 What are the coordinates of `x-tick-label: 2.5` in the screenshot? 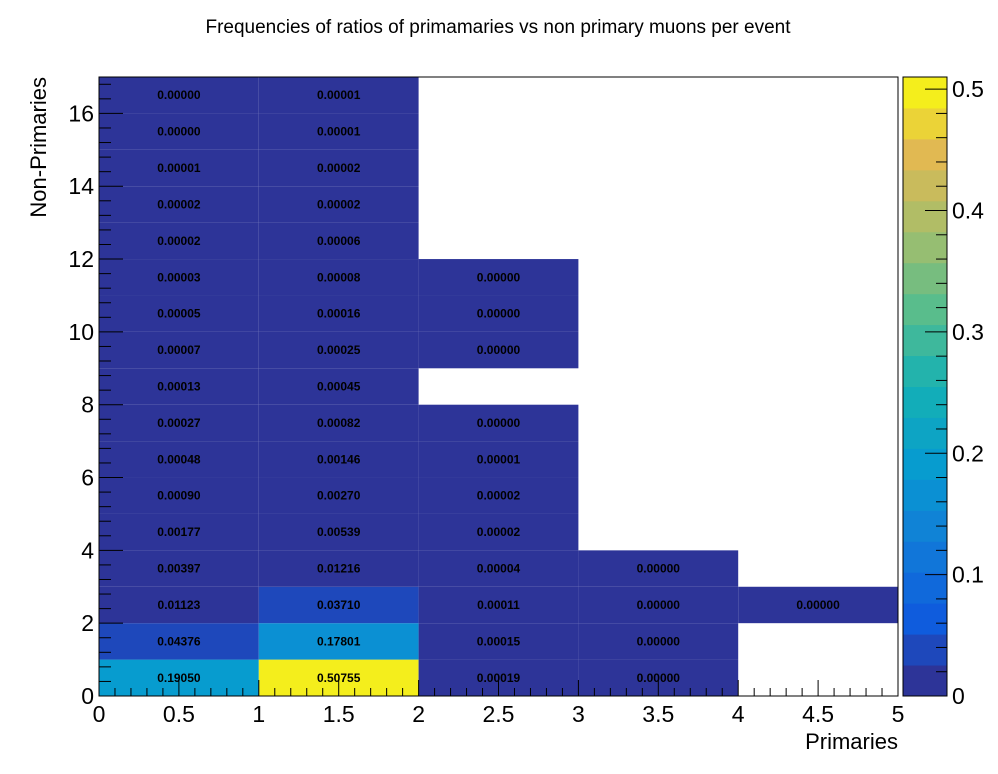 It's located at (499, 714).